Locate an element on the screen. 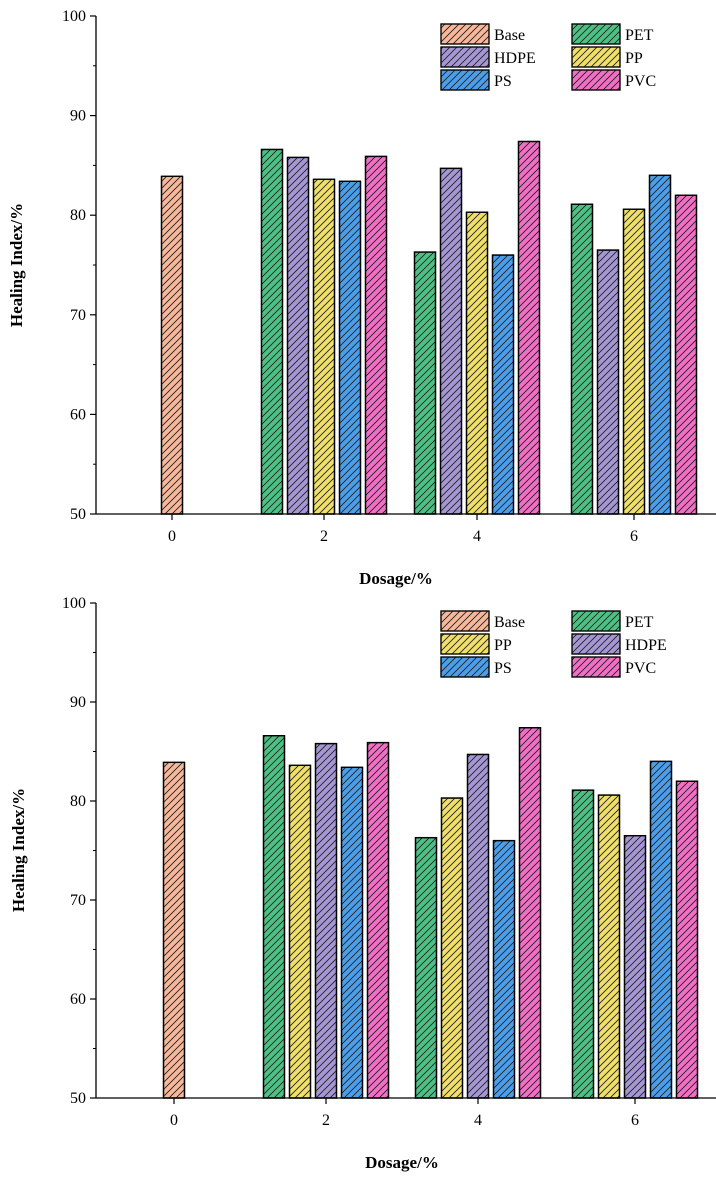  x-tick-label-6-bottom: 6 is located at coordinates (635, 1120).